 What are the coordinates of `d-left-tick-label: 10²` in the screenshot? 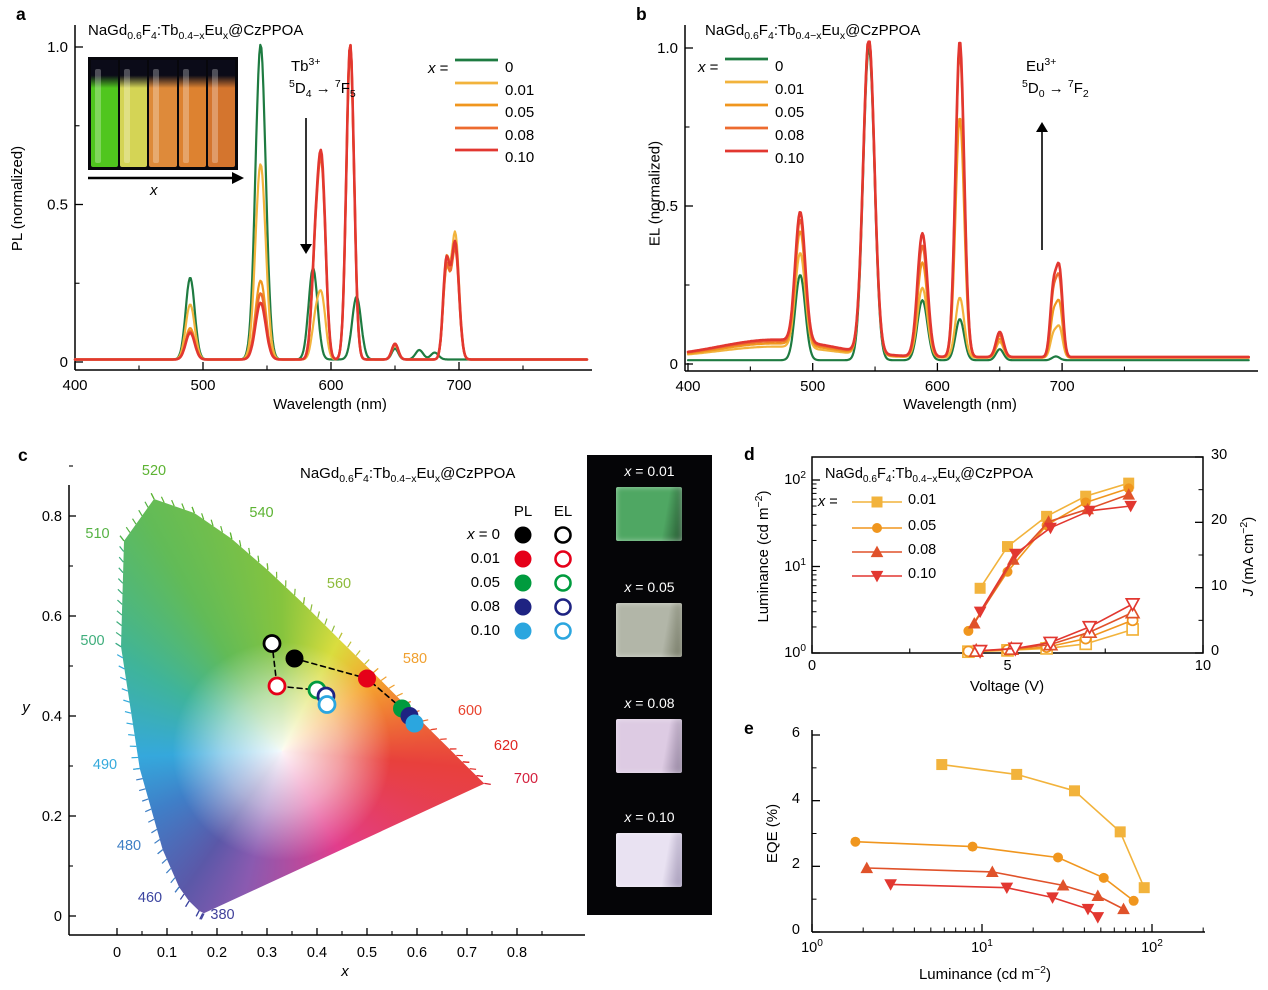 It's located at (795, 479).